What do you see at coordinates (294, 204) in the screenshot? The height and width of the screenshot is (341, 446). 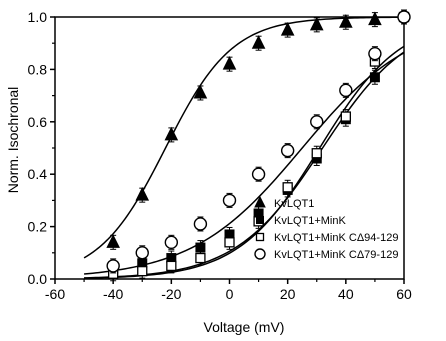 I see `legend-entry-label: KvLQT1` at bounding box center [294, 204].